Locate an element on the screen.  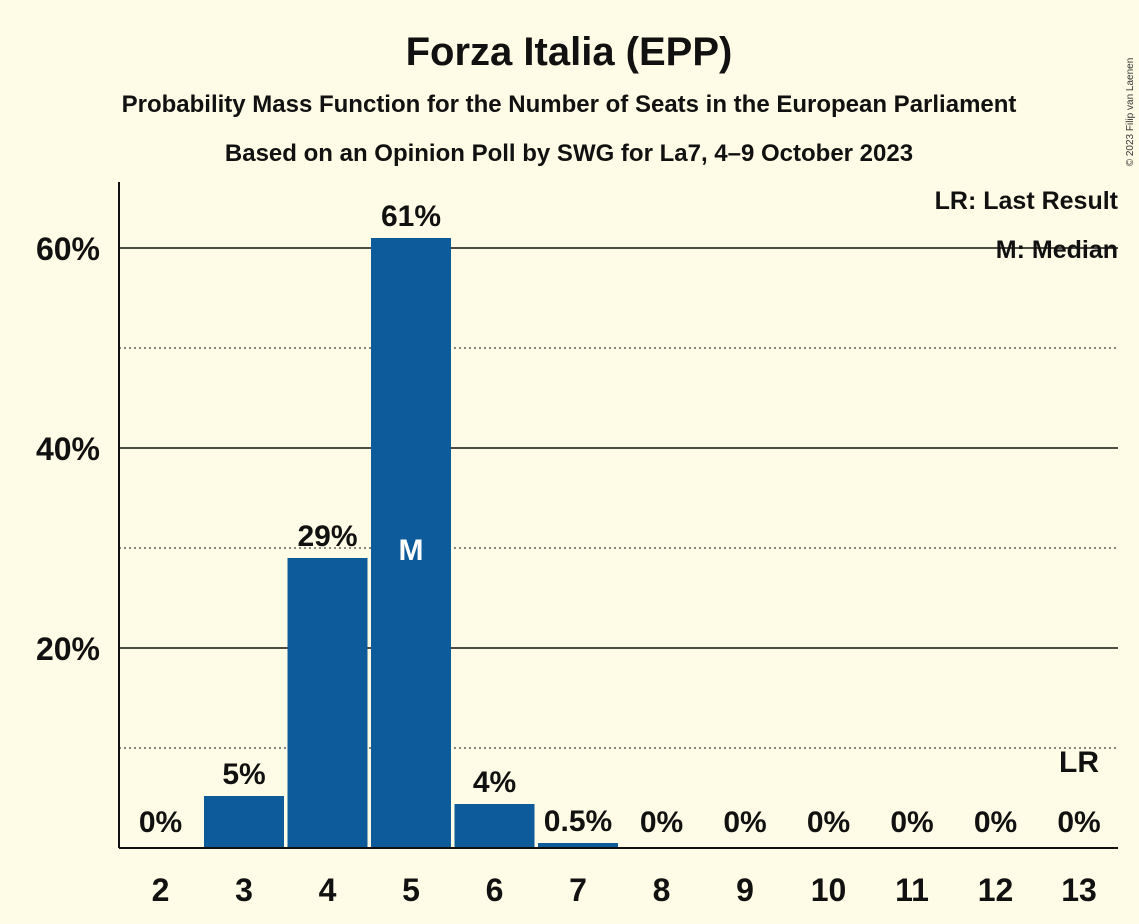
value-label: 61% is located at coordinates (411, 216).